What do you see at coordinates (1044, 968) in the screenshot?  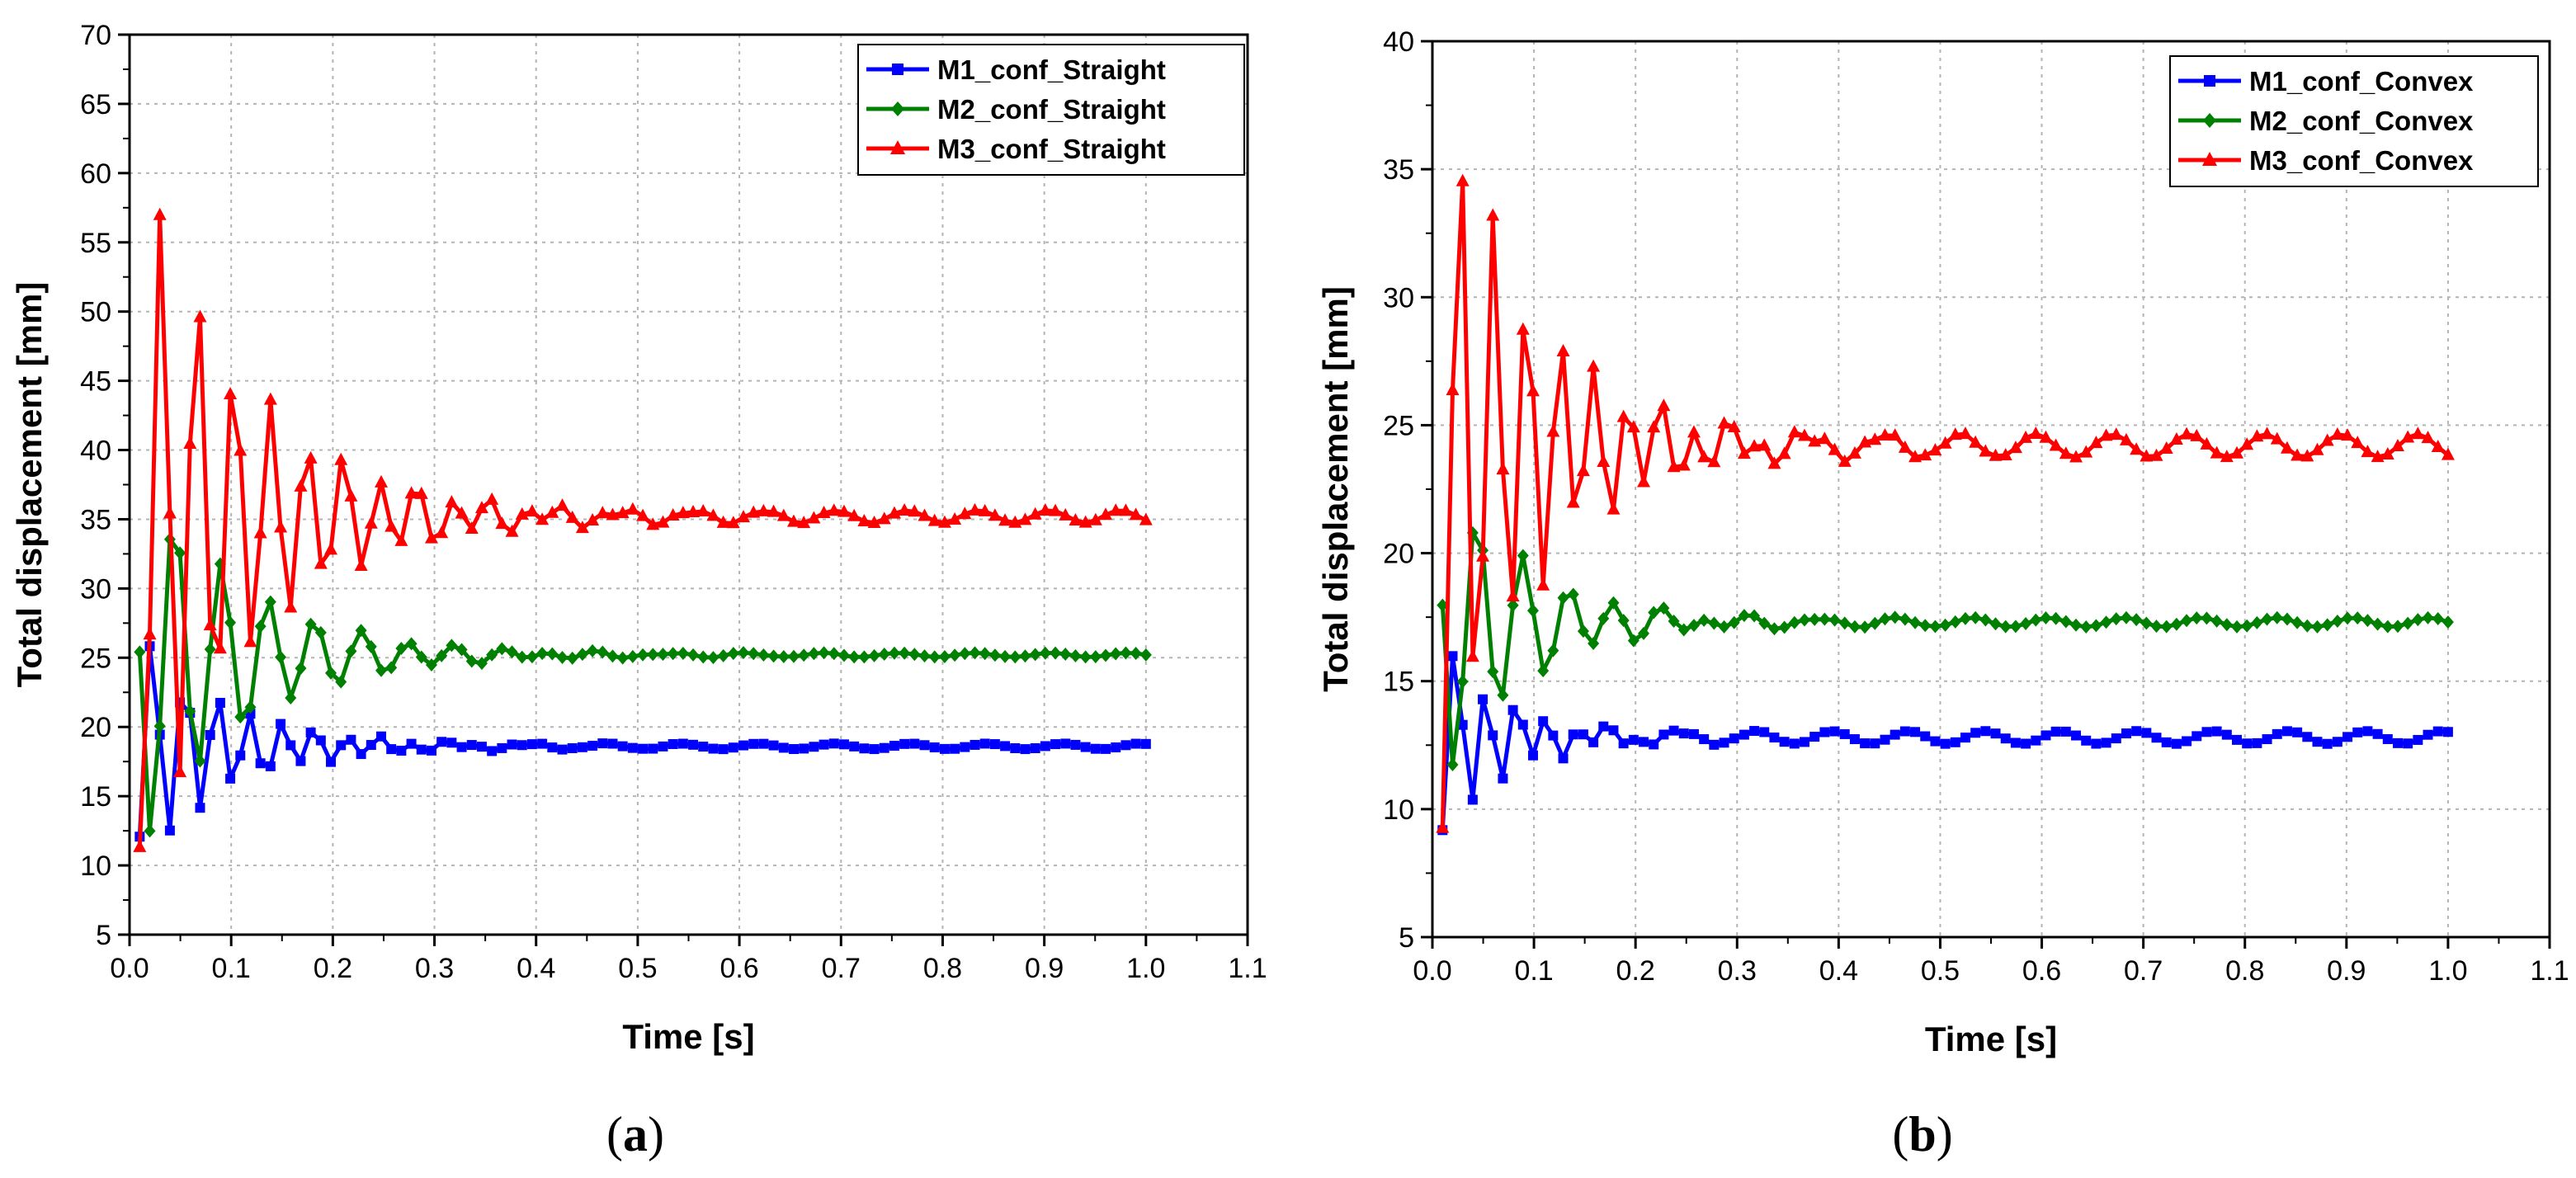 I see `x-tick-label: 0.9` at bounding box center [1044, 968].